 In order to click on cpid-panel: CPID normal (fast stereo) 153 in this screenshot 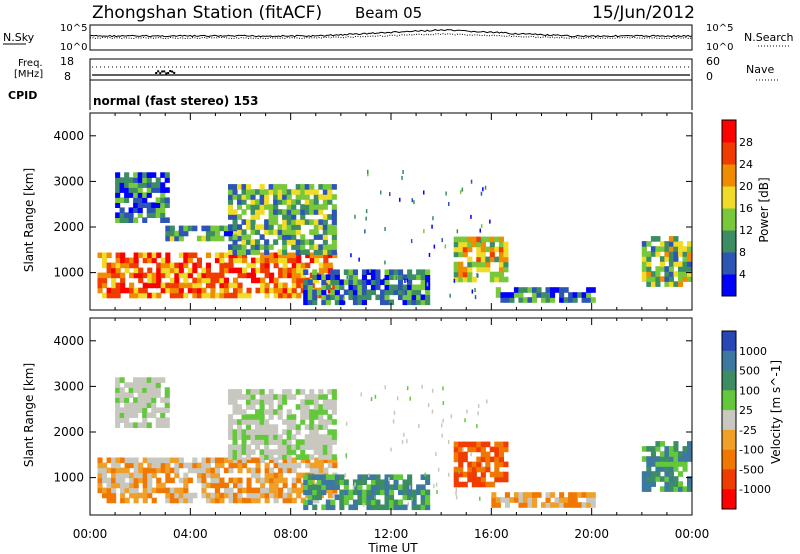, I will do `click(350, 95)`.